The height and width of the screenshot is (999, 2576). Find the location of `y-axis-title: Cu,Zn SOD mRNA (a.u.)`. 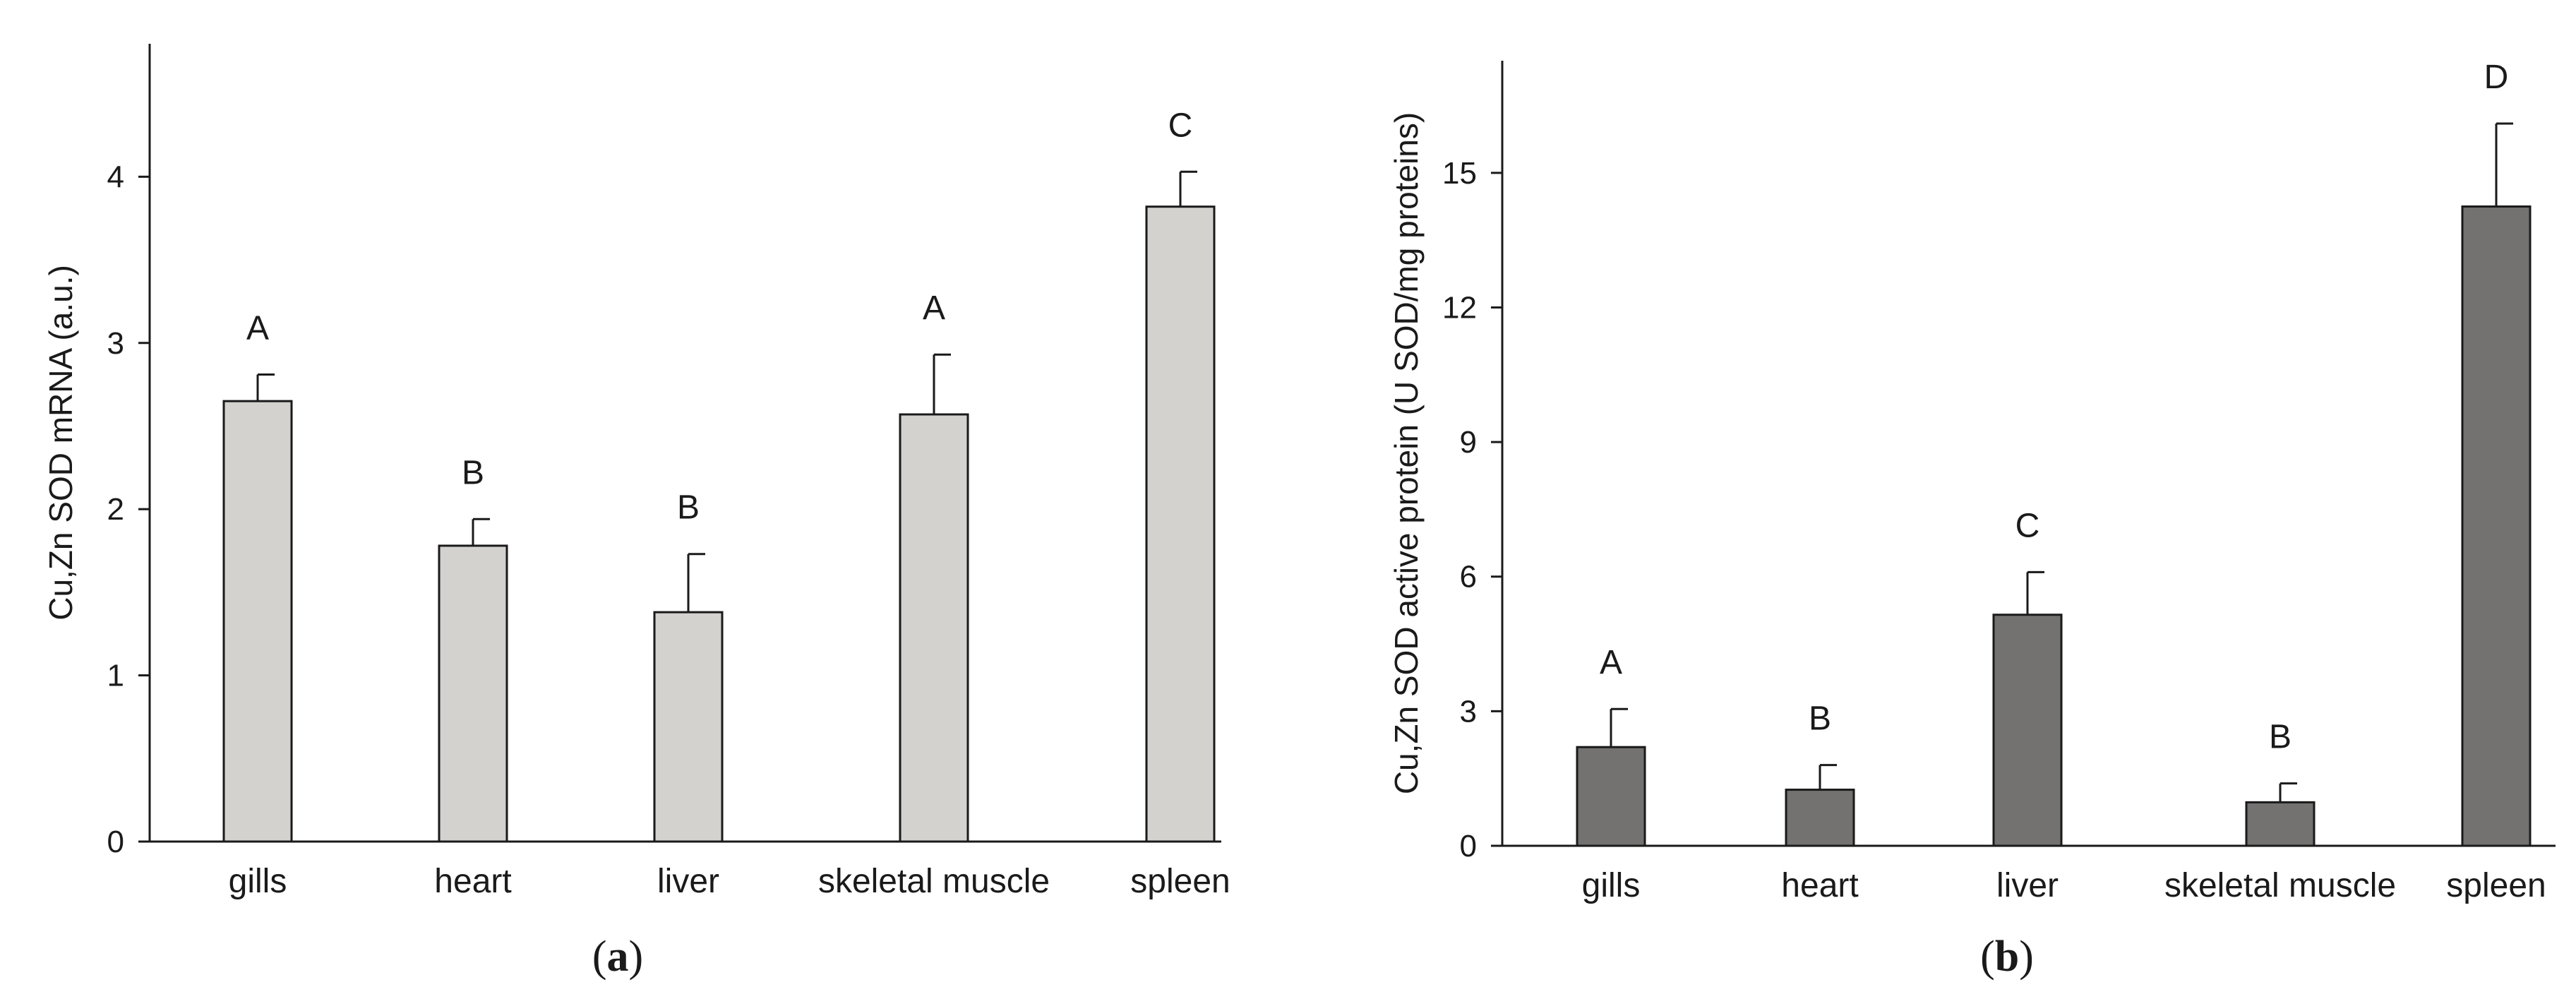

y-axis-title: Cu,Zn SOD mRNA (a.u.) is located at coordinates (60, 443).